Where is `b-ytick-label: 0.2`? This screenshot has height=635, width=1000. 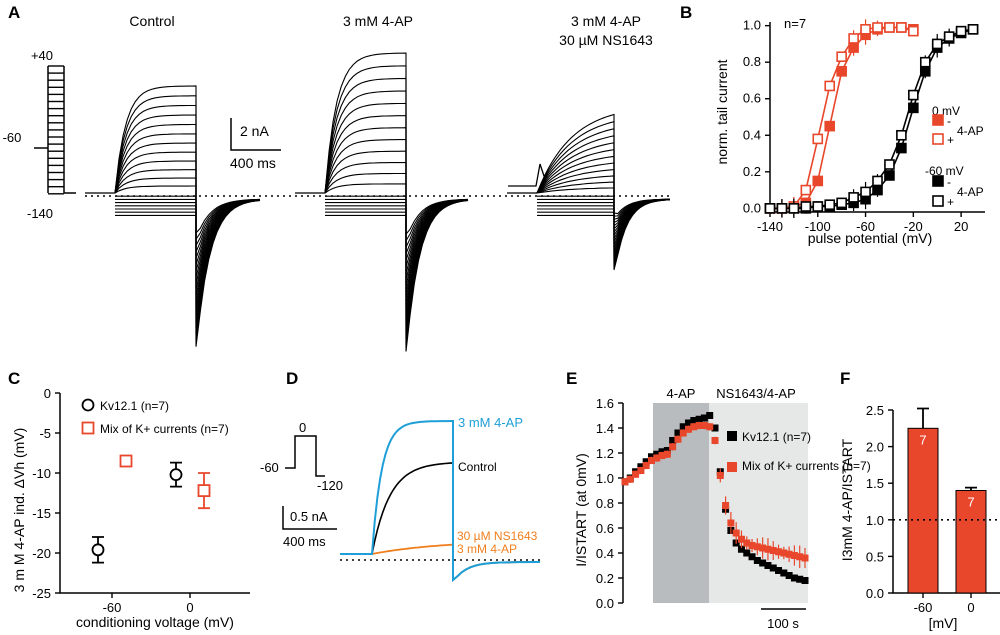
b-ytick-label: 0.2 is located at coordinates (752, 171).